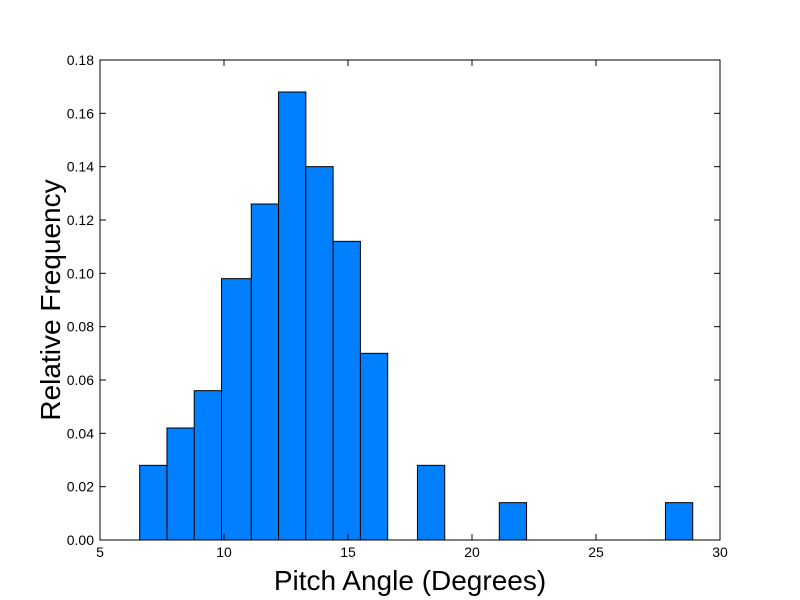 The image size is (800, 600). Describe the element at coordinates (100, 552) in the screenshot. I see `x-tick-label-0: 5` at that location.